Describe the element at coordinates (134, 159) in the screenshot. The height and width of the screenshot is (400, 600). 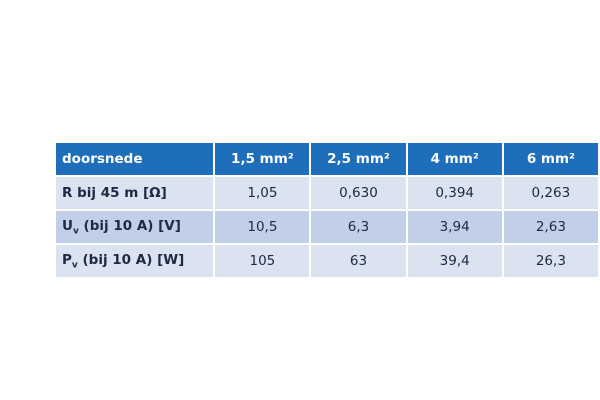
I see `row-header-title: doorsnede` at that location.